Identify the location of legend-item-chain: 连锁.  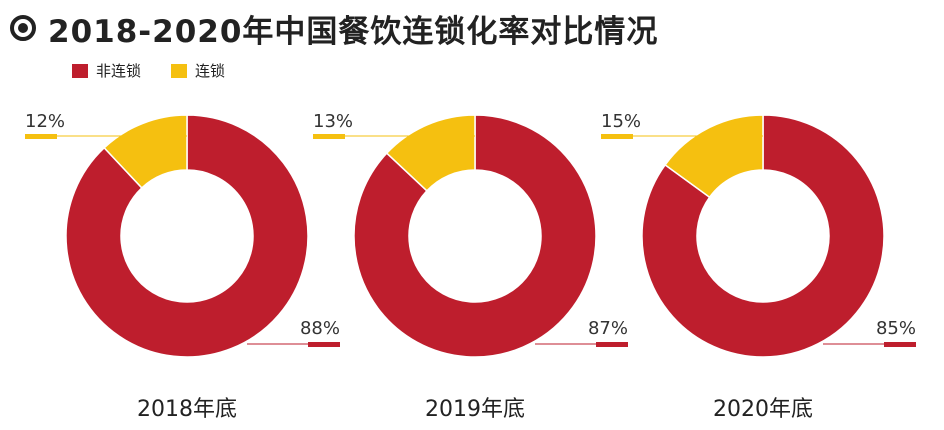
(198, 70).